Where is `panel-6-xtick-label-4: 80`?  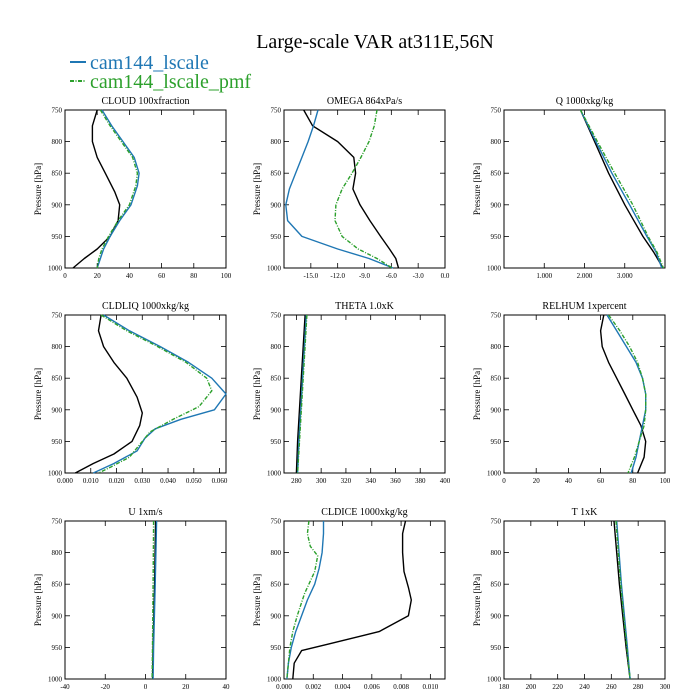
panel-6-xtick-label-4: 80 is located at coordinates (633, 481).